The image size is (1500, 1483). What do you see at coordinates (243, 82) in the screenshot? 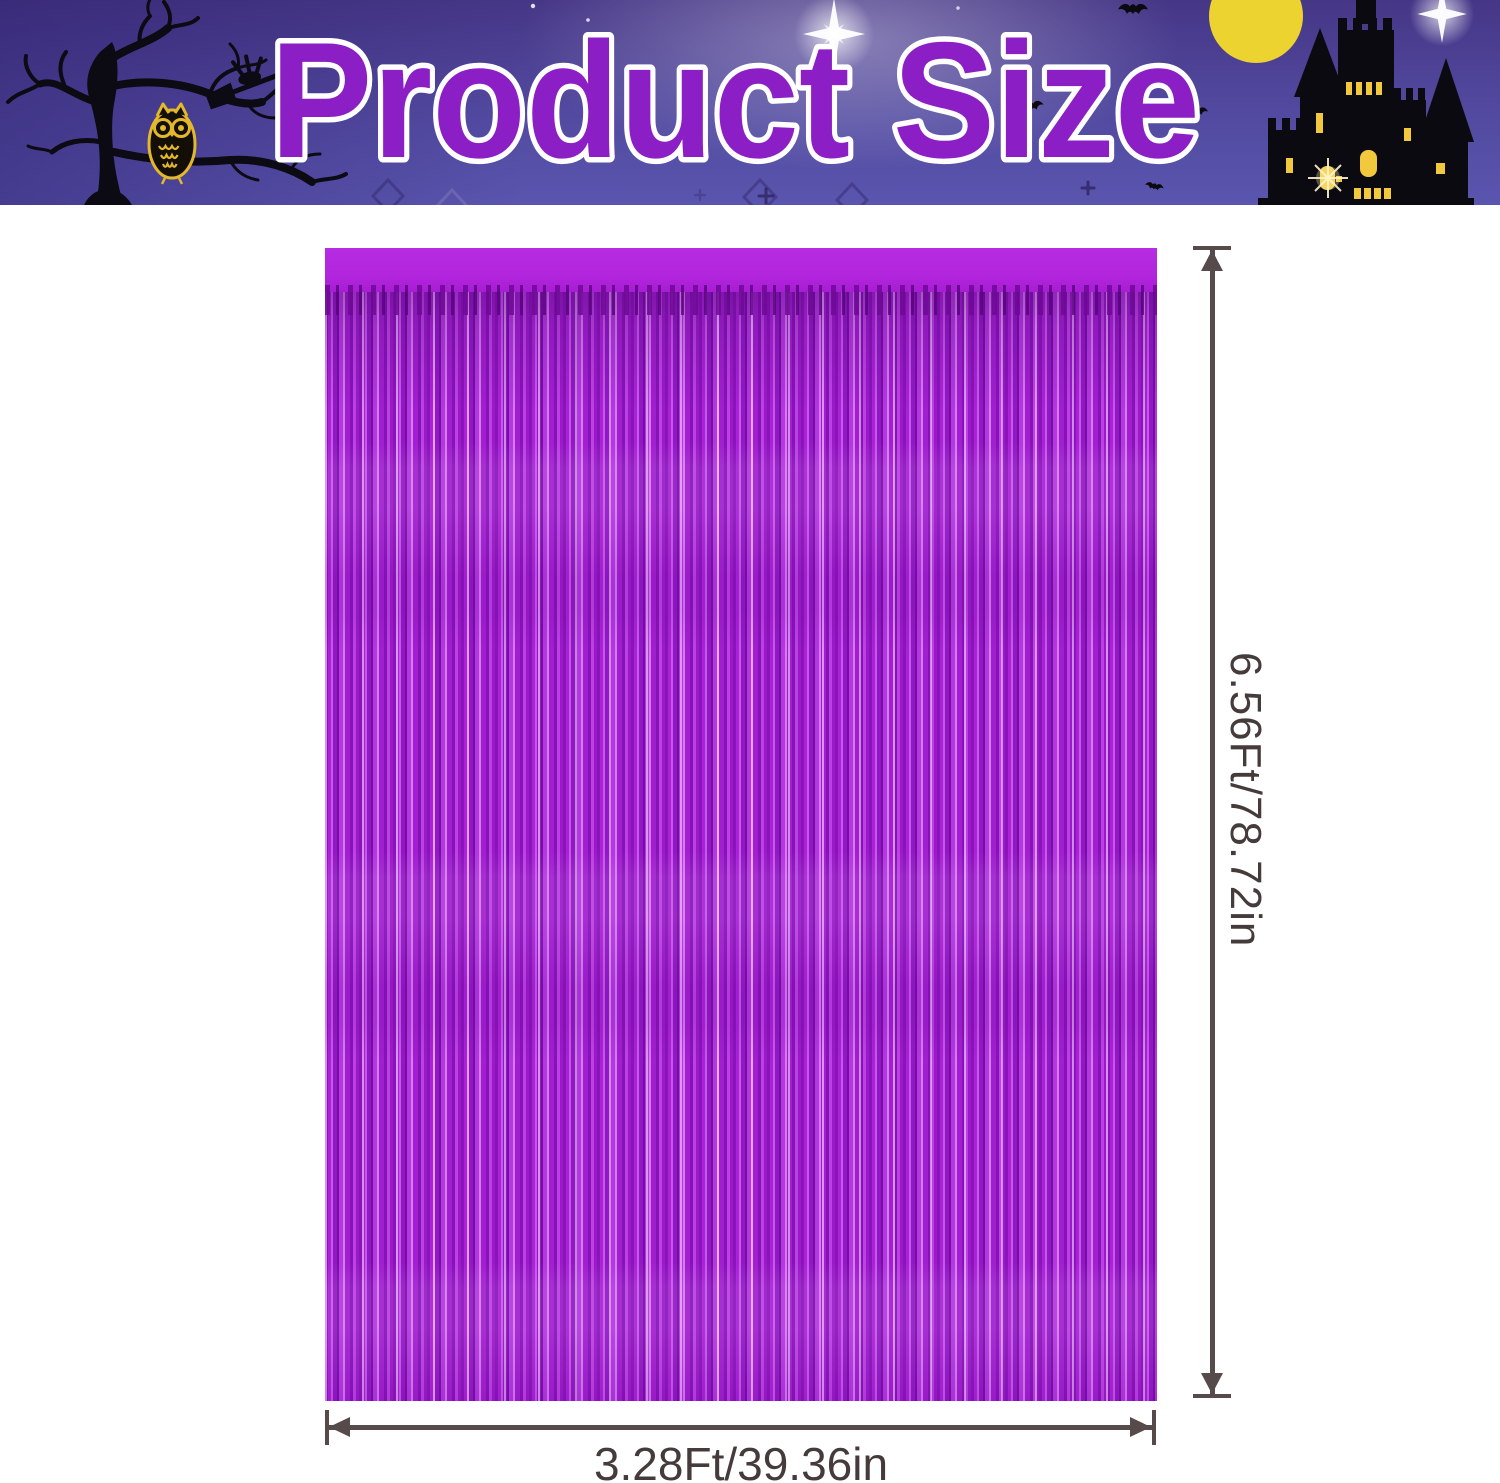
I see `witch-broom-icon` at bounding box center [243, 82].